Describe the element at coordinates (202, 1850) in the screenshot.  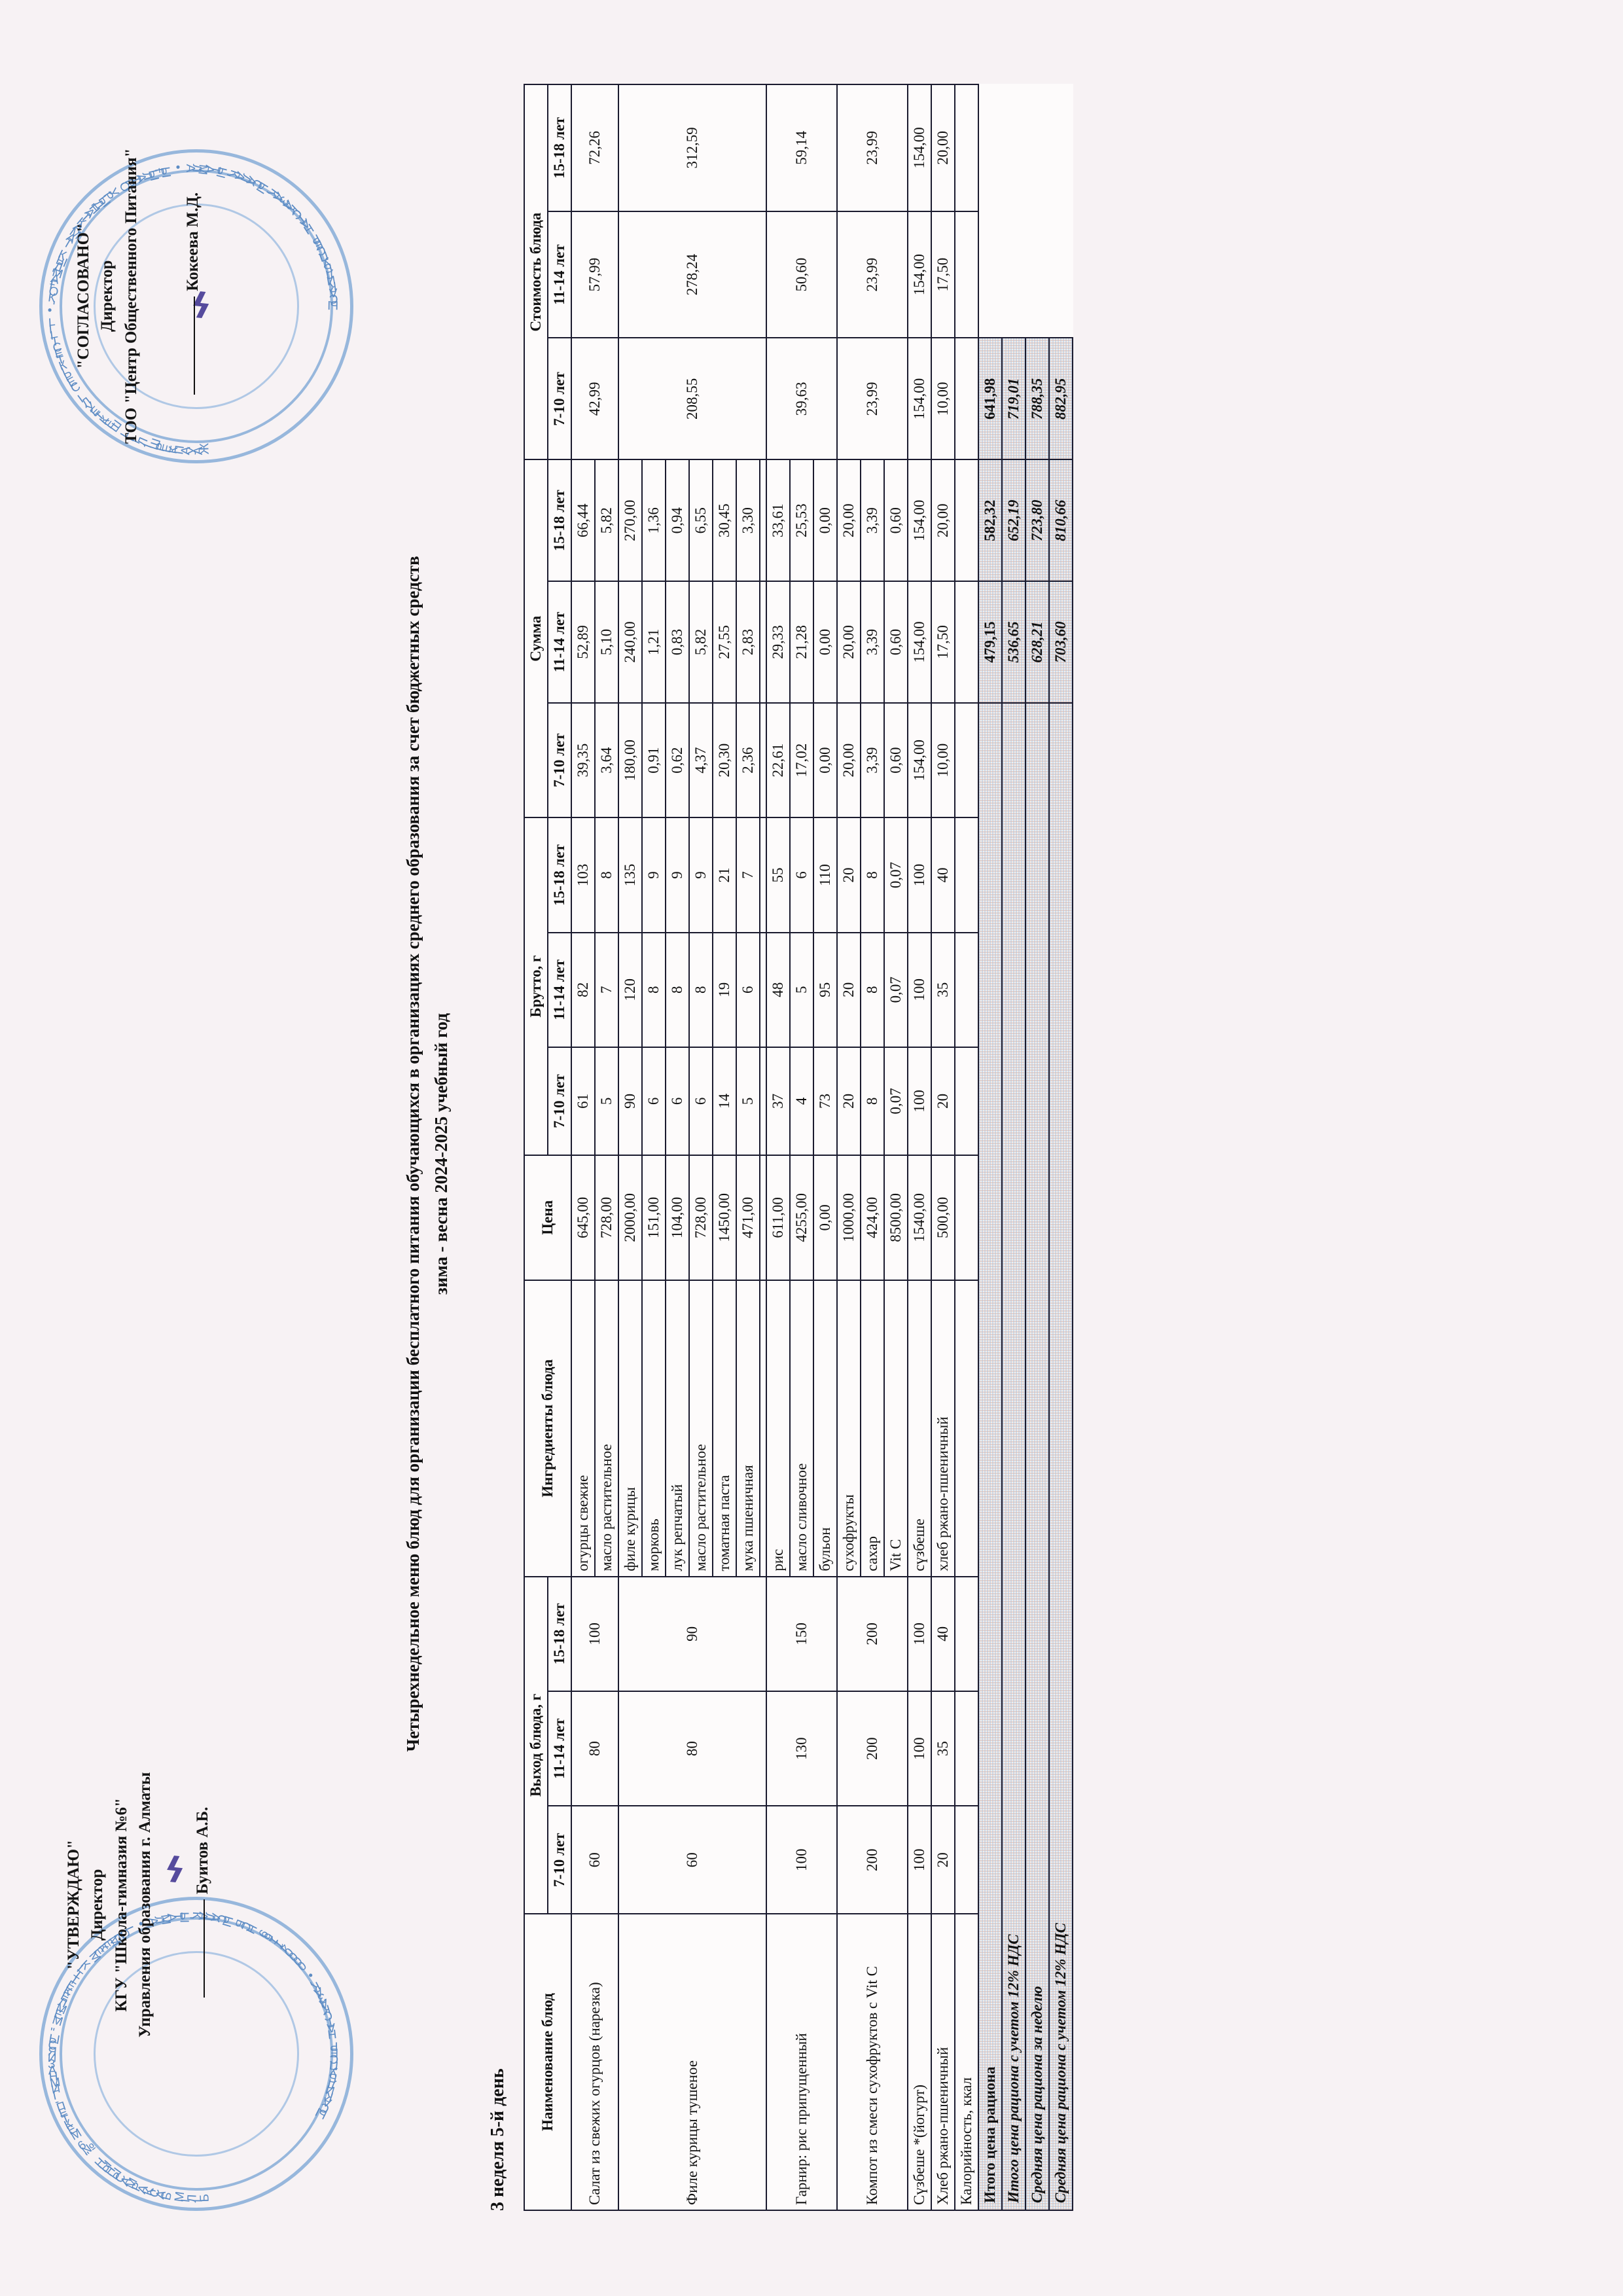
I see `approval-right-line4: Буитов А.Б.` at that location.